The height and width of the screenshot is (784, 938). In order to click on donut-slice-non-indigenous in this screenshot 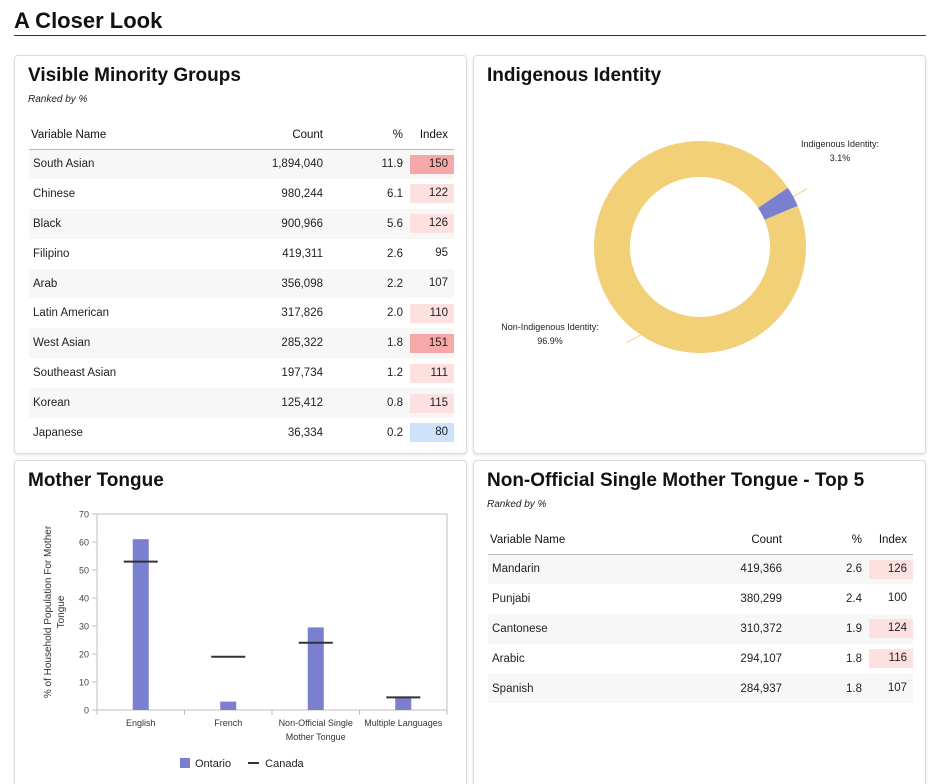, I will do `click(700, 247)`.